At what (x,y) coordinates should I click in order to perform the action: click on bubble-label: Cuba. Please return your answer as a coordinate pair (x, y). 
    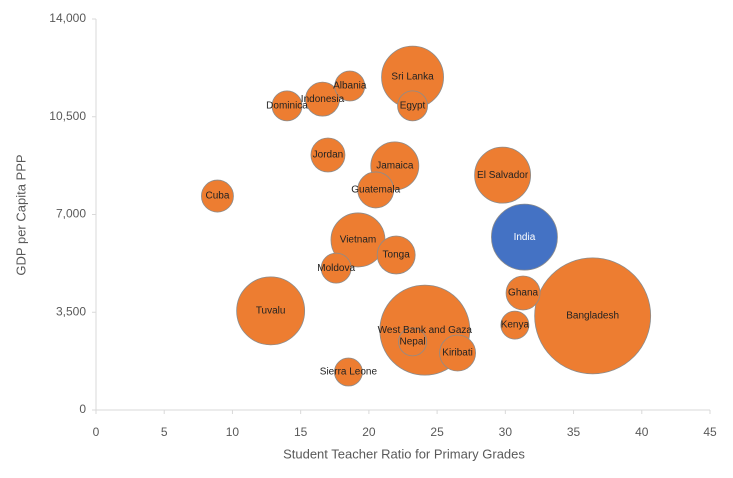
    Looking at the image, I should click on (217, 196).